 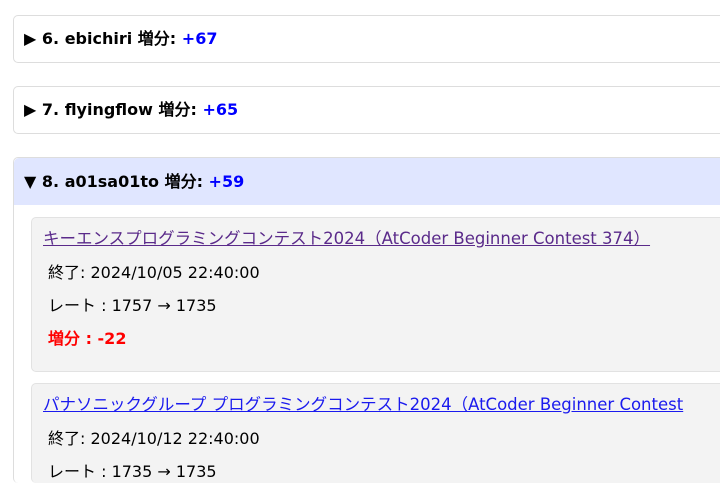 I want to click on entry-summary: ▶ 7. flyingflow 増分: +65, so click(x=367, y=110).